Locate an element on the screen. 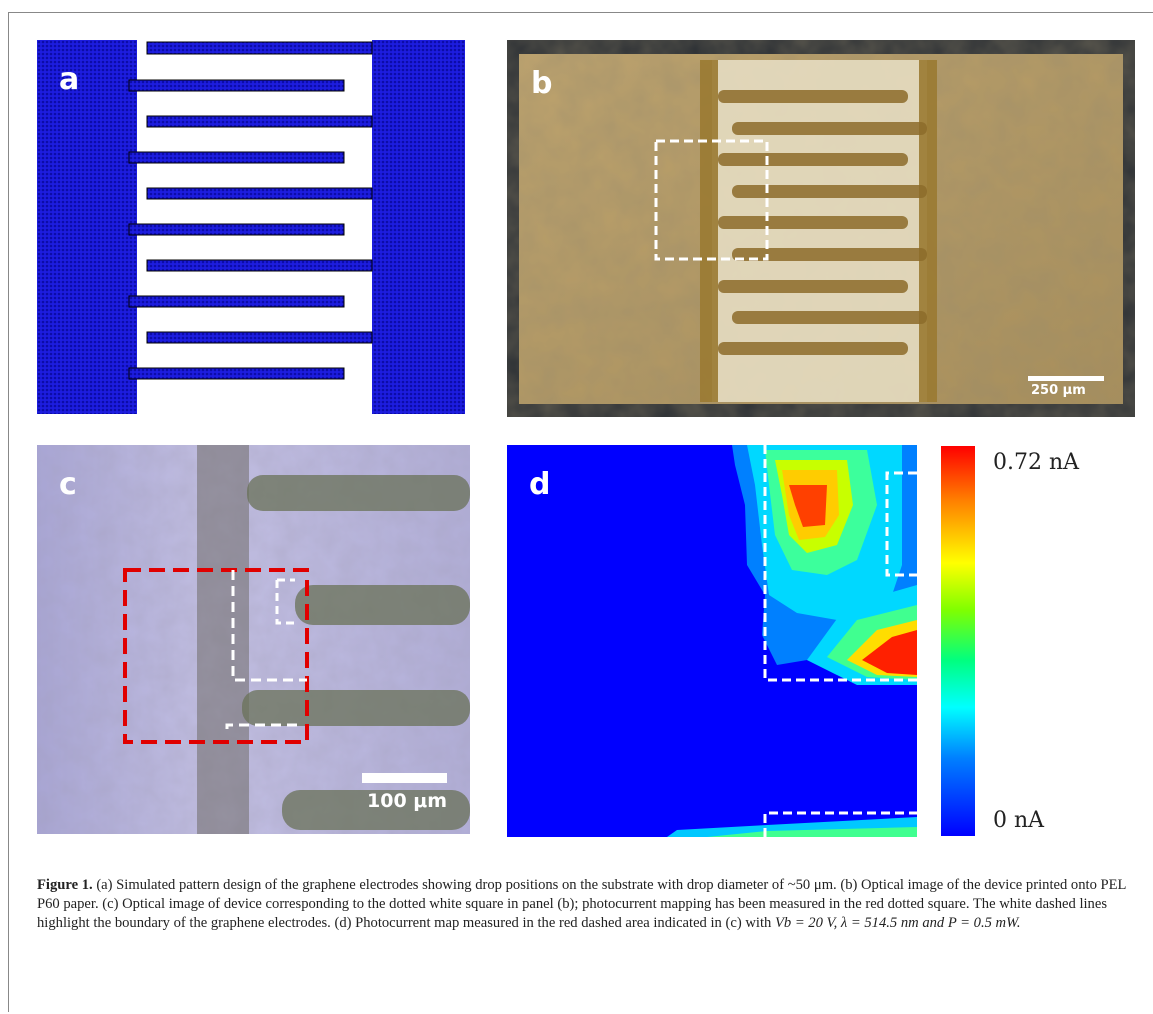 The height and width of the screenshot is (1014, 1153). panel-a-pattern: a is located at coordinates (251, 227).